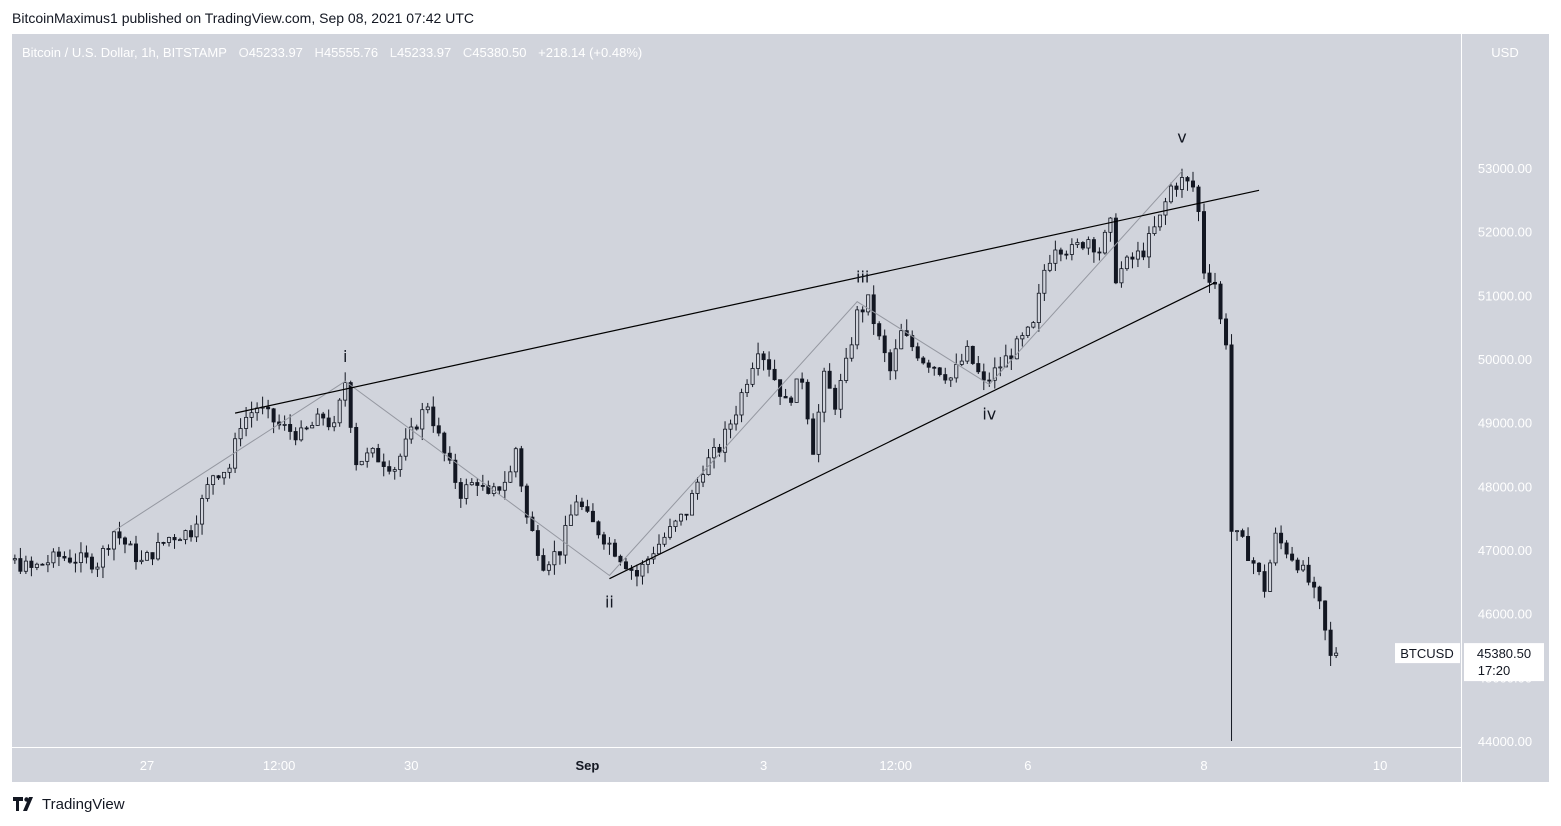 The width and height of the screenshot is (1561, 826). What do you see at coordinates (1427, 653) in the screenshot?
I see `symbol-tag` at bounding box center [1427, 653].